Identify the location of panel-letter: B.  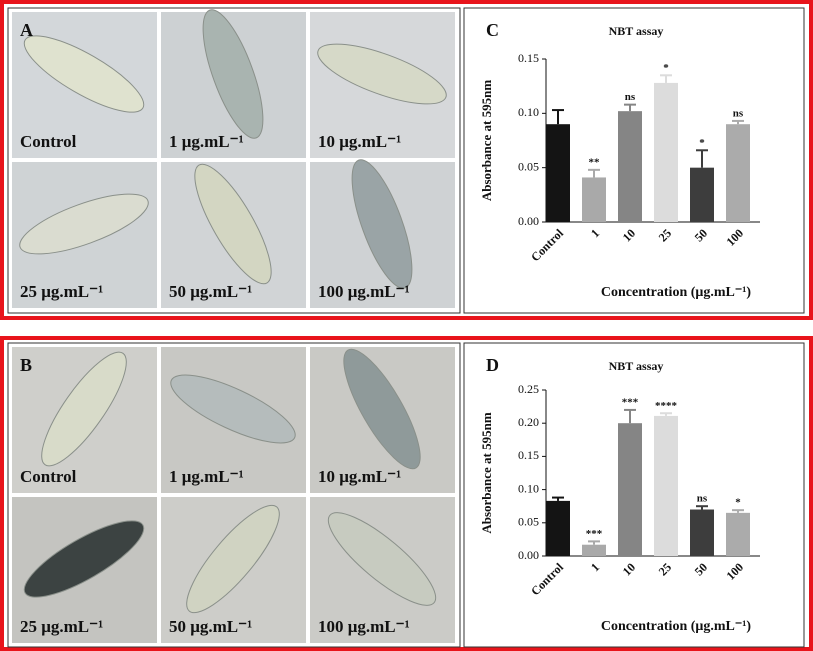
(26, 365).